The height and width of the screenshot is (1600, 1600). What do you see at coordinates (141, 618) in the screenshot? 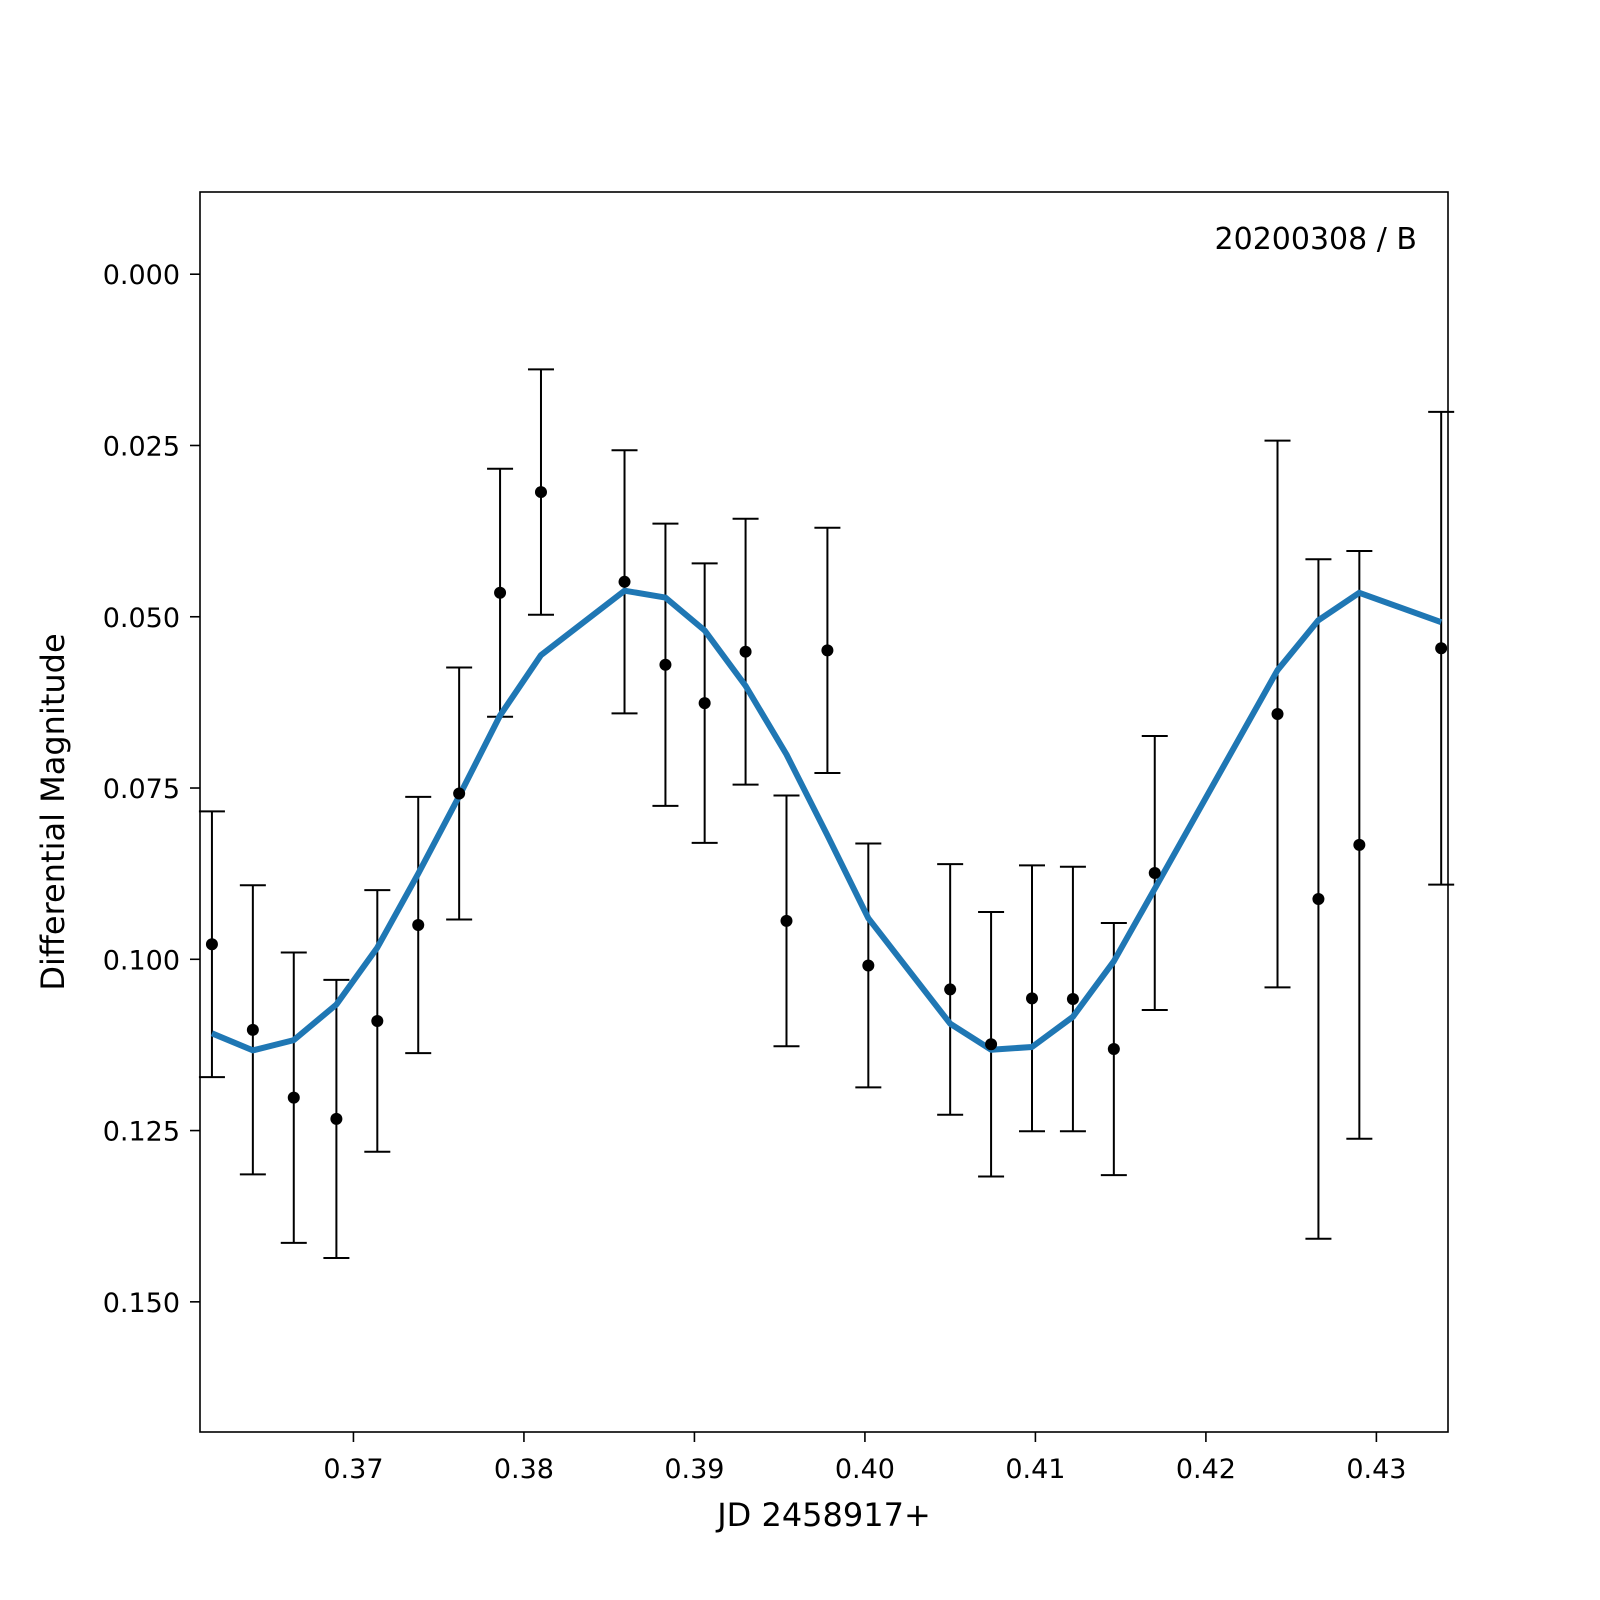
I see `y-tick-label: 0.050` at bounding box center [141, 618].